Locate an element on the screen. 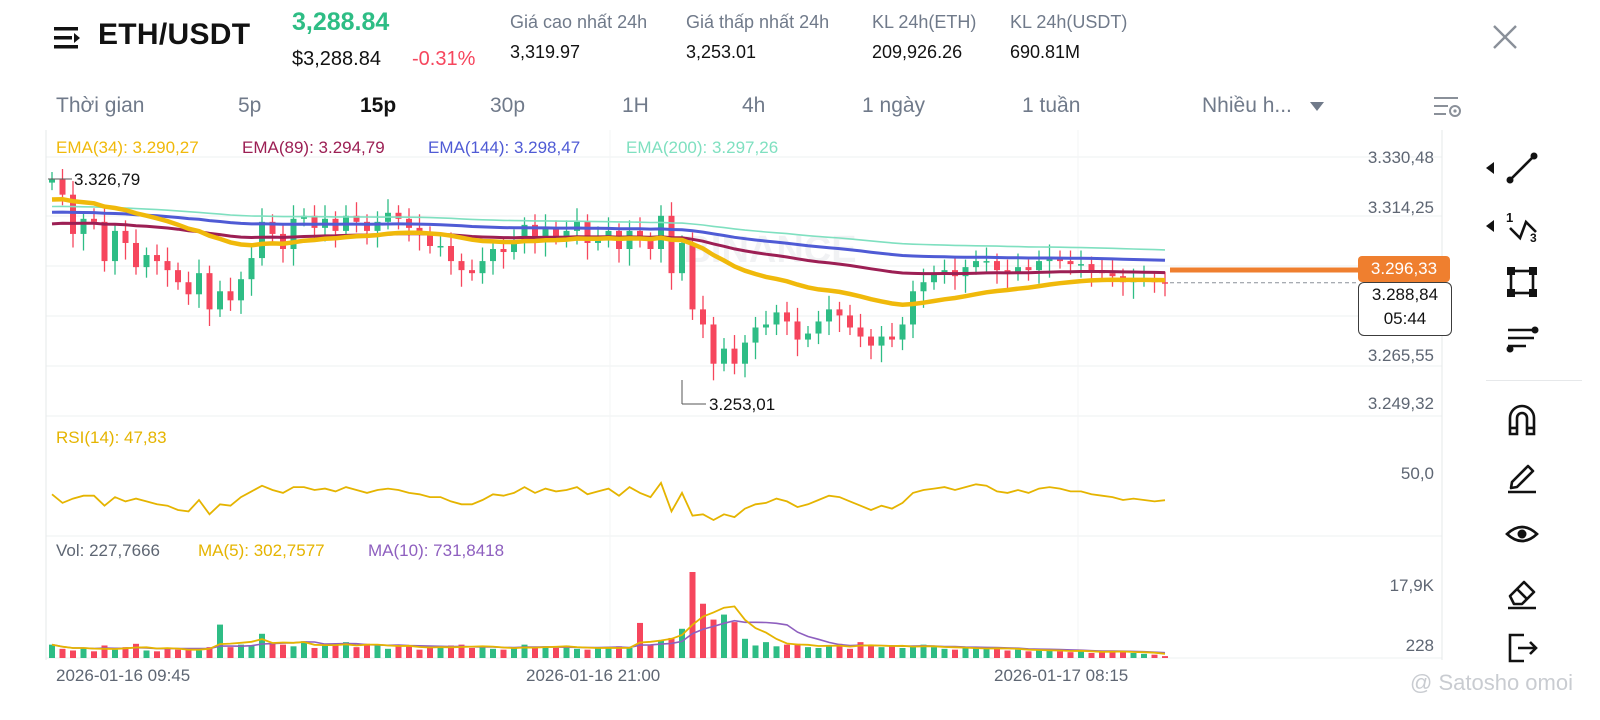 The width and height of the screenshot is (1600, 720). ema-lines is located at coordinates (704, 251).